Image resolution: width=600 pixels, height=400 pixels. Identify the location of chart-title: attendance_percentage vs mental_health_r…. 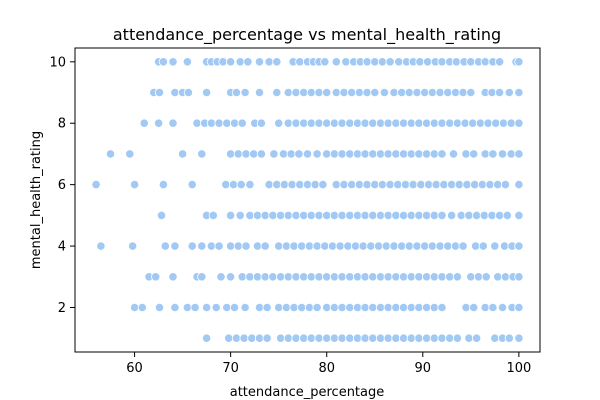
(307, 35).